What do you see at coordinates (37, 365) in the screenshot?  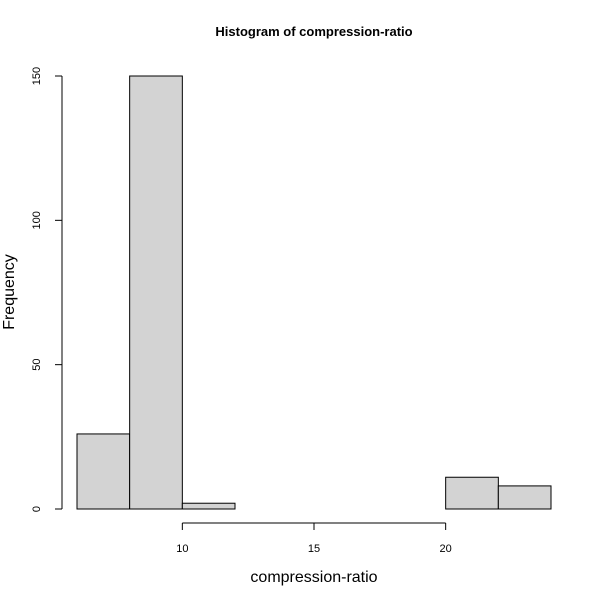 I see `y-tick-label: 50` at bounding box center [37, 365].